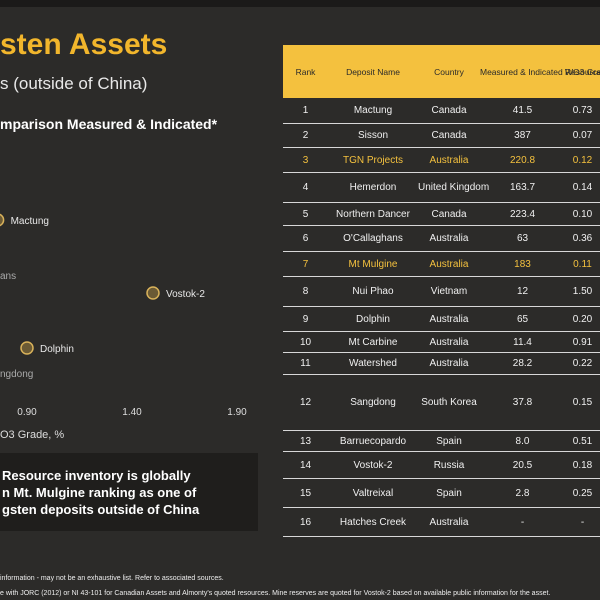  Describe the element at coordinates (582, 71) in the screenshot. I see `column-header: WO3 Grade (%)` at that location.